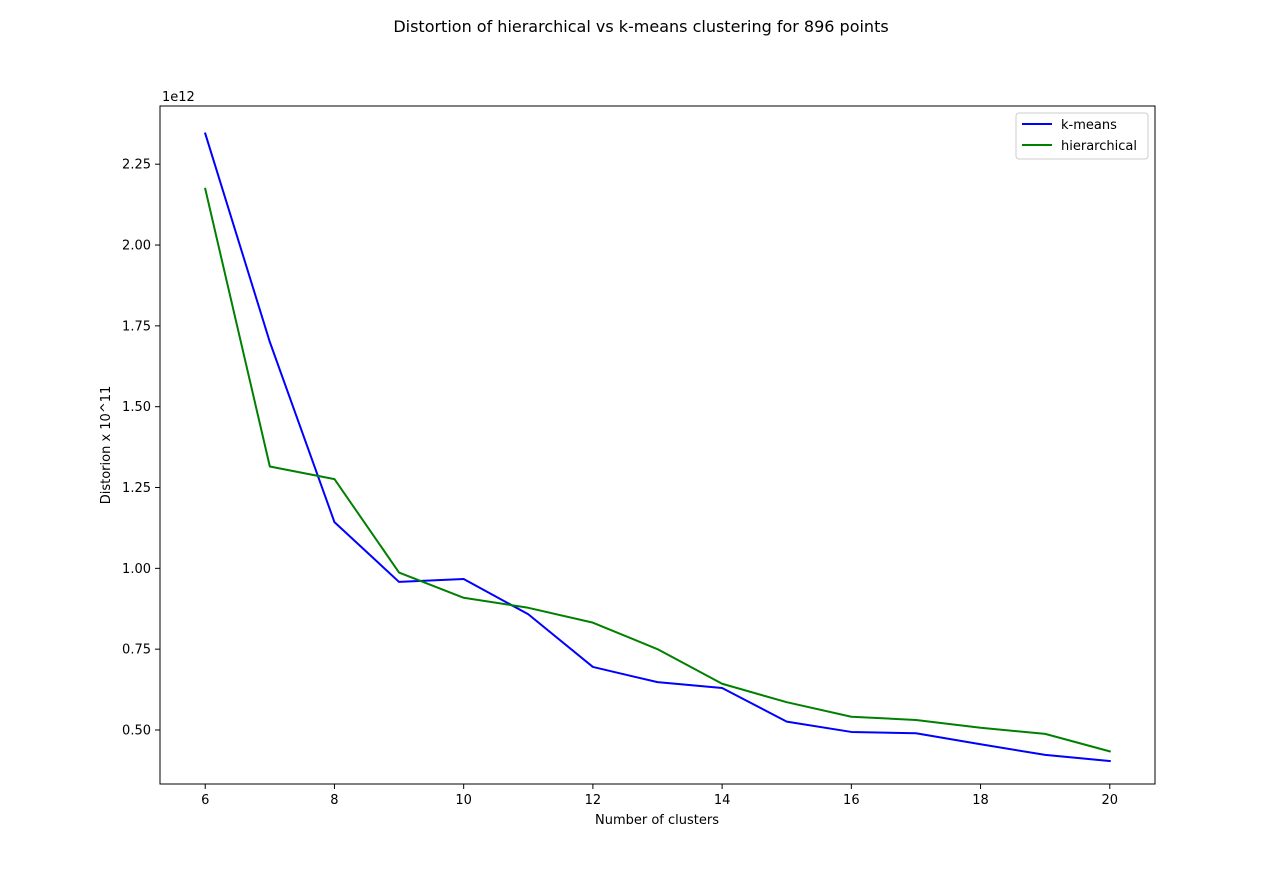 The width and height of the screenshot is (1283, 881). I want to click on y-axis-label: Distorion x 10^11, so click(106, 445).